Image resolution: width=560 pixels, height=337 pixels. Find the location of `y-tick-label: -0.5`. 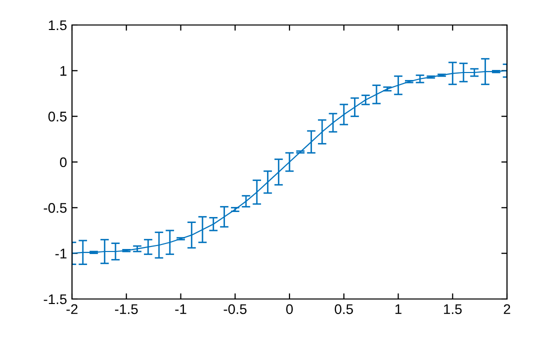

y-tick-label: -0.5 is located at coordinates (55, 208).